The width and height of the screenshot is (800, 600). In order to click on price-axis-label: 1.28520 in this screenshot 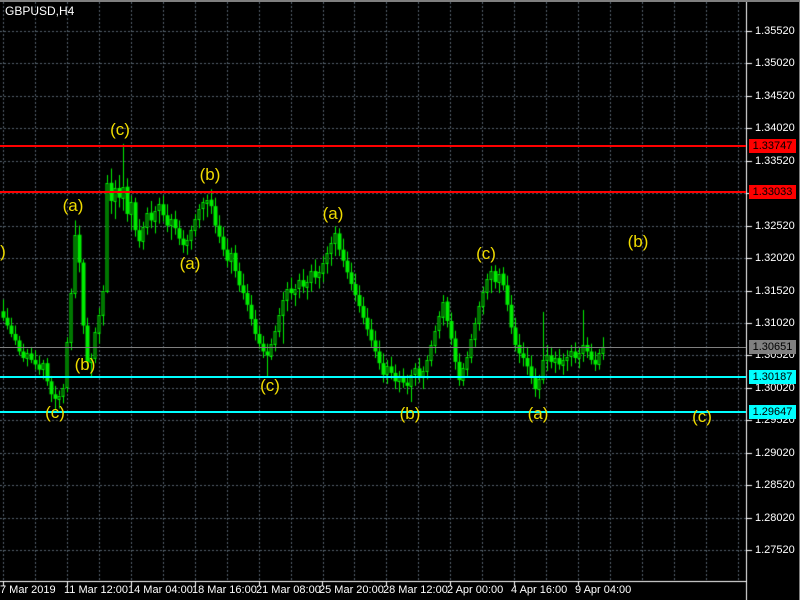, I will do `click(775, 485)`.